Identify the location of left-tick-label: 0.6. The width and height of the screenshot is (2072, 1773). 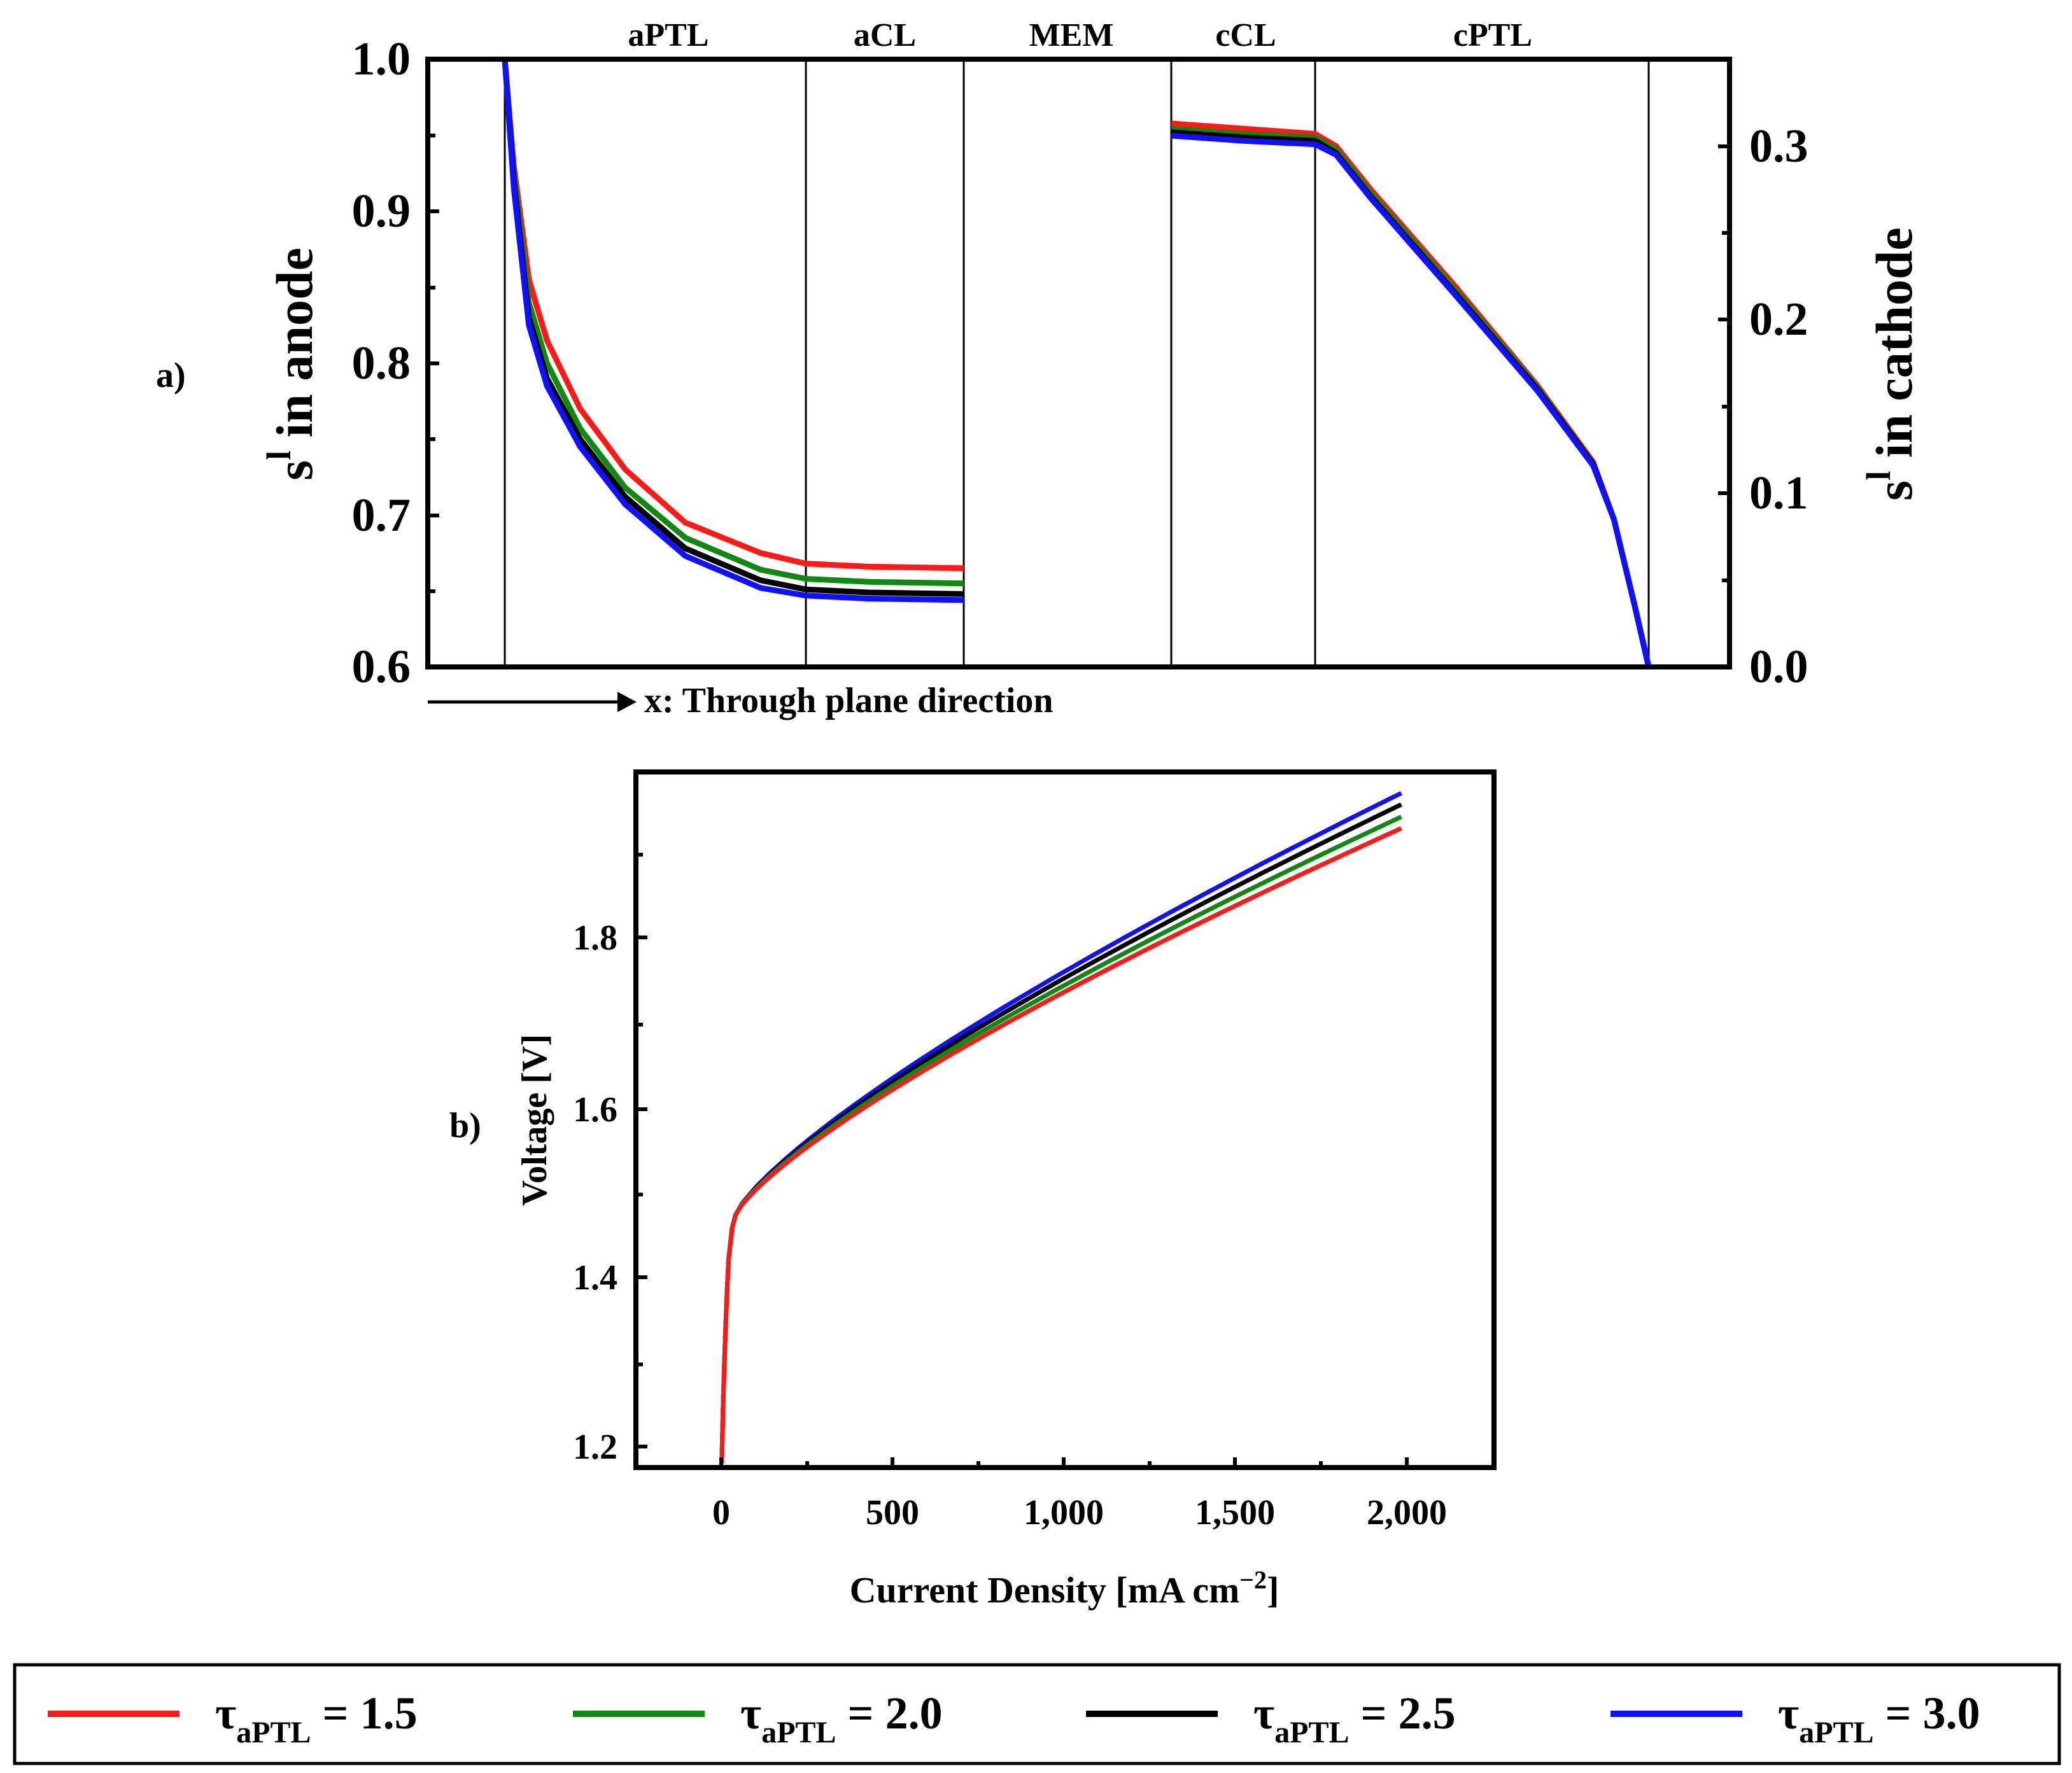
(382, 667).